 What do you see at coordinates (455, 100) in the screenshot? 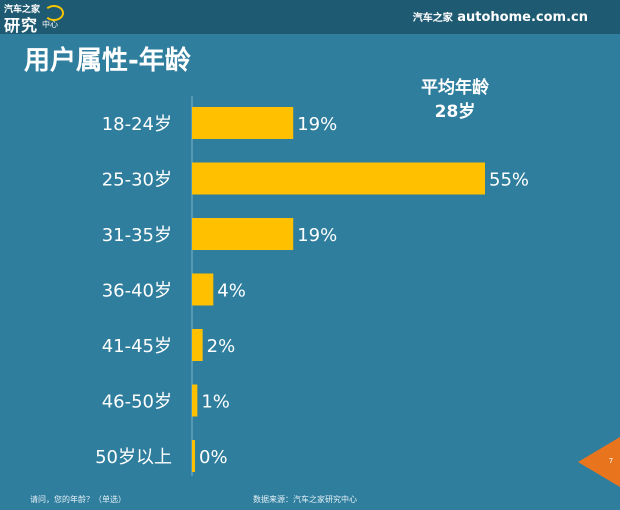
I see `average-age-callout: 平均年龄 28岁` at bounding box center [455, 100].